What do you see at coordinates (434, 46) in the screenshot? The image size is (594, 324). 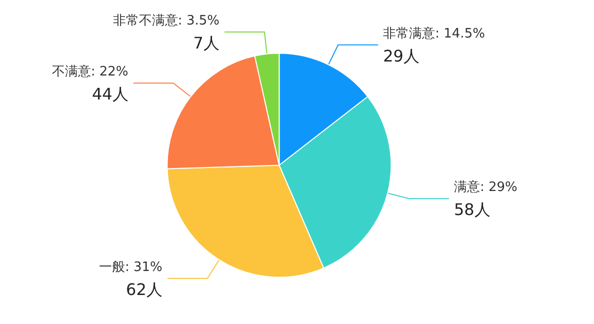 I see `slice-label: 非常满意: 14.5% 29人` at bounding box center [434, 46].